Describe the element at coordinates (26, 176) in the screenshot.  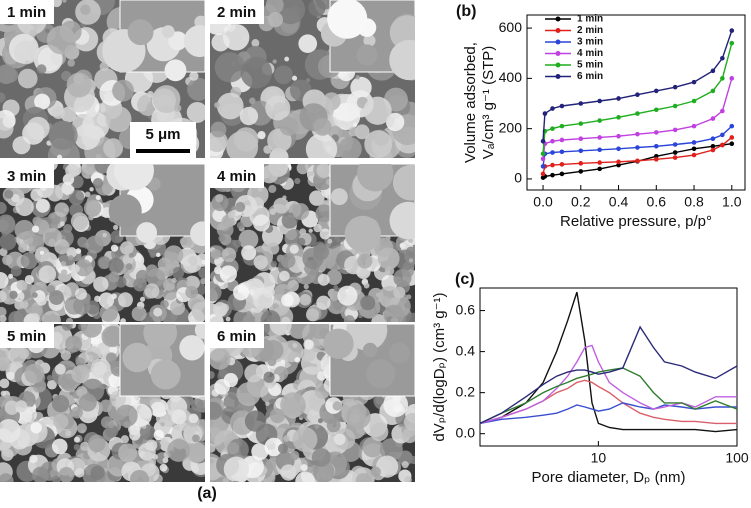
I see `sem-label: 3 min` at that location.